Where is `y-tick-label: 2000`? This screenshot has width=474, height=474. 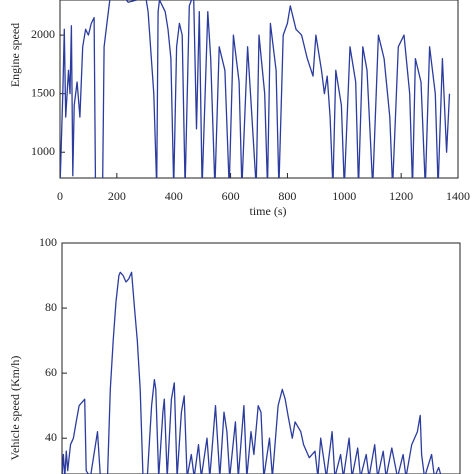 y-tick-label: 2000 is located at coordinates (43, 34).